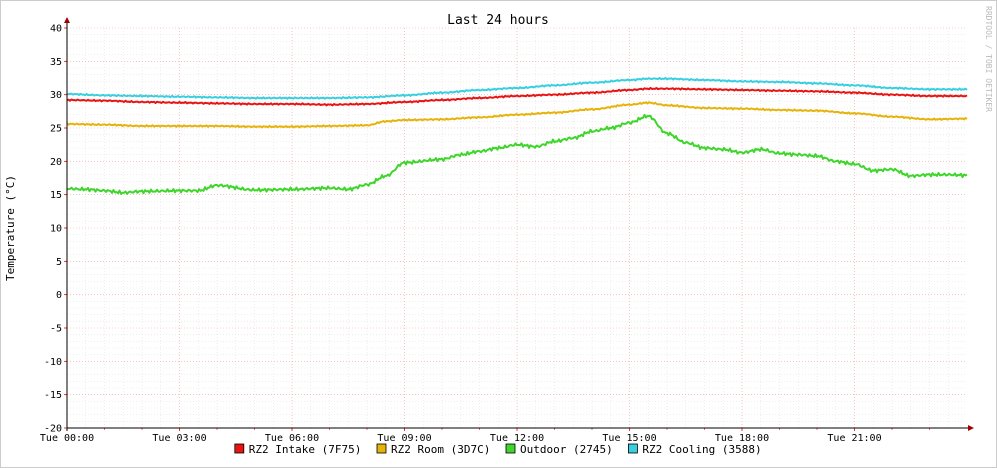  What do you see at coordinates (701, 449) in the screenshot?
I see `legend-label-4: RZ2 Cooling (3588)` at bounding box center [701, 449].